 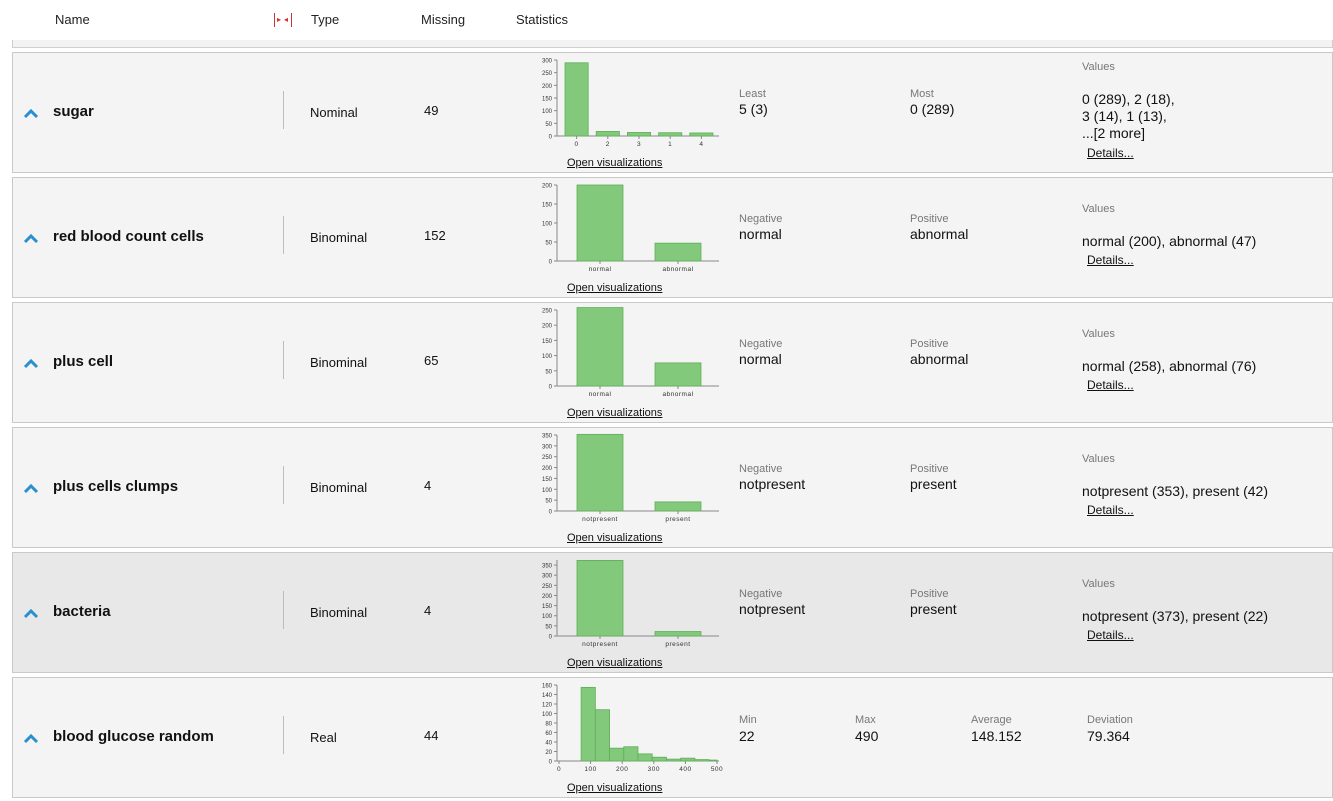 What do you see at coordinates (548, 725) in the screenshot?
I see `y-tick-label: 80` at bounding box center [548, 725].